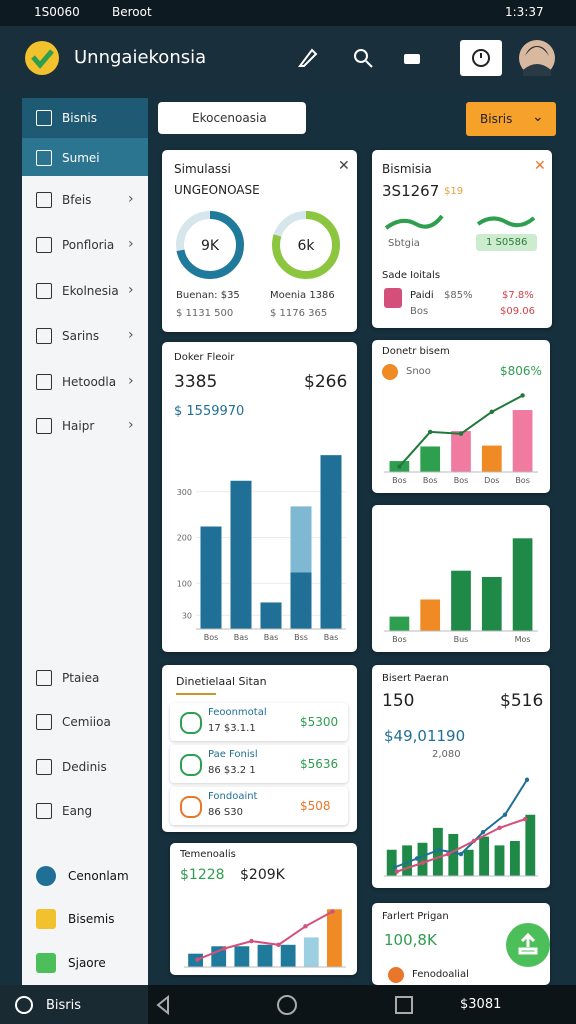  Describe the element at coordinates (208, 854) in the screenshot. I see `card-title: Temenoalis` at that location.